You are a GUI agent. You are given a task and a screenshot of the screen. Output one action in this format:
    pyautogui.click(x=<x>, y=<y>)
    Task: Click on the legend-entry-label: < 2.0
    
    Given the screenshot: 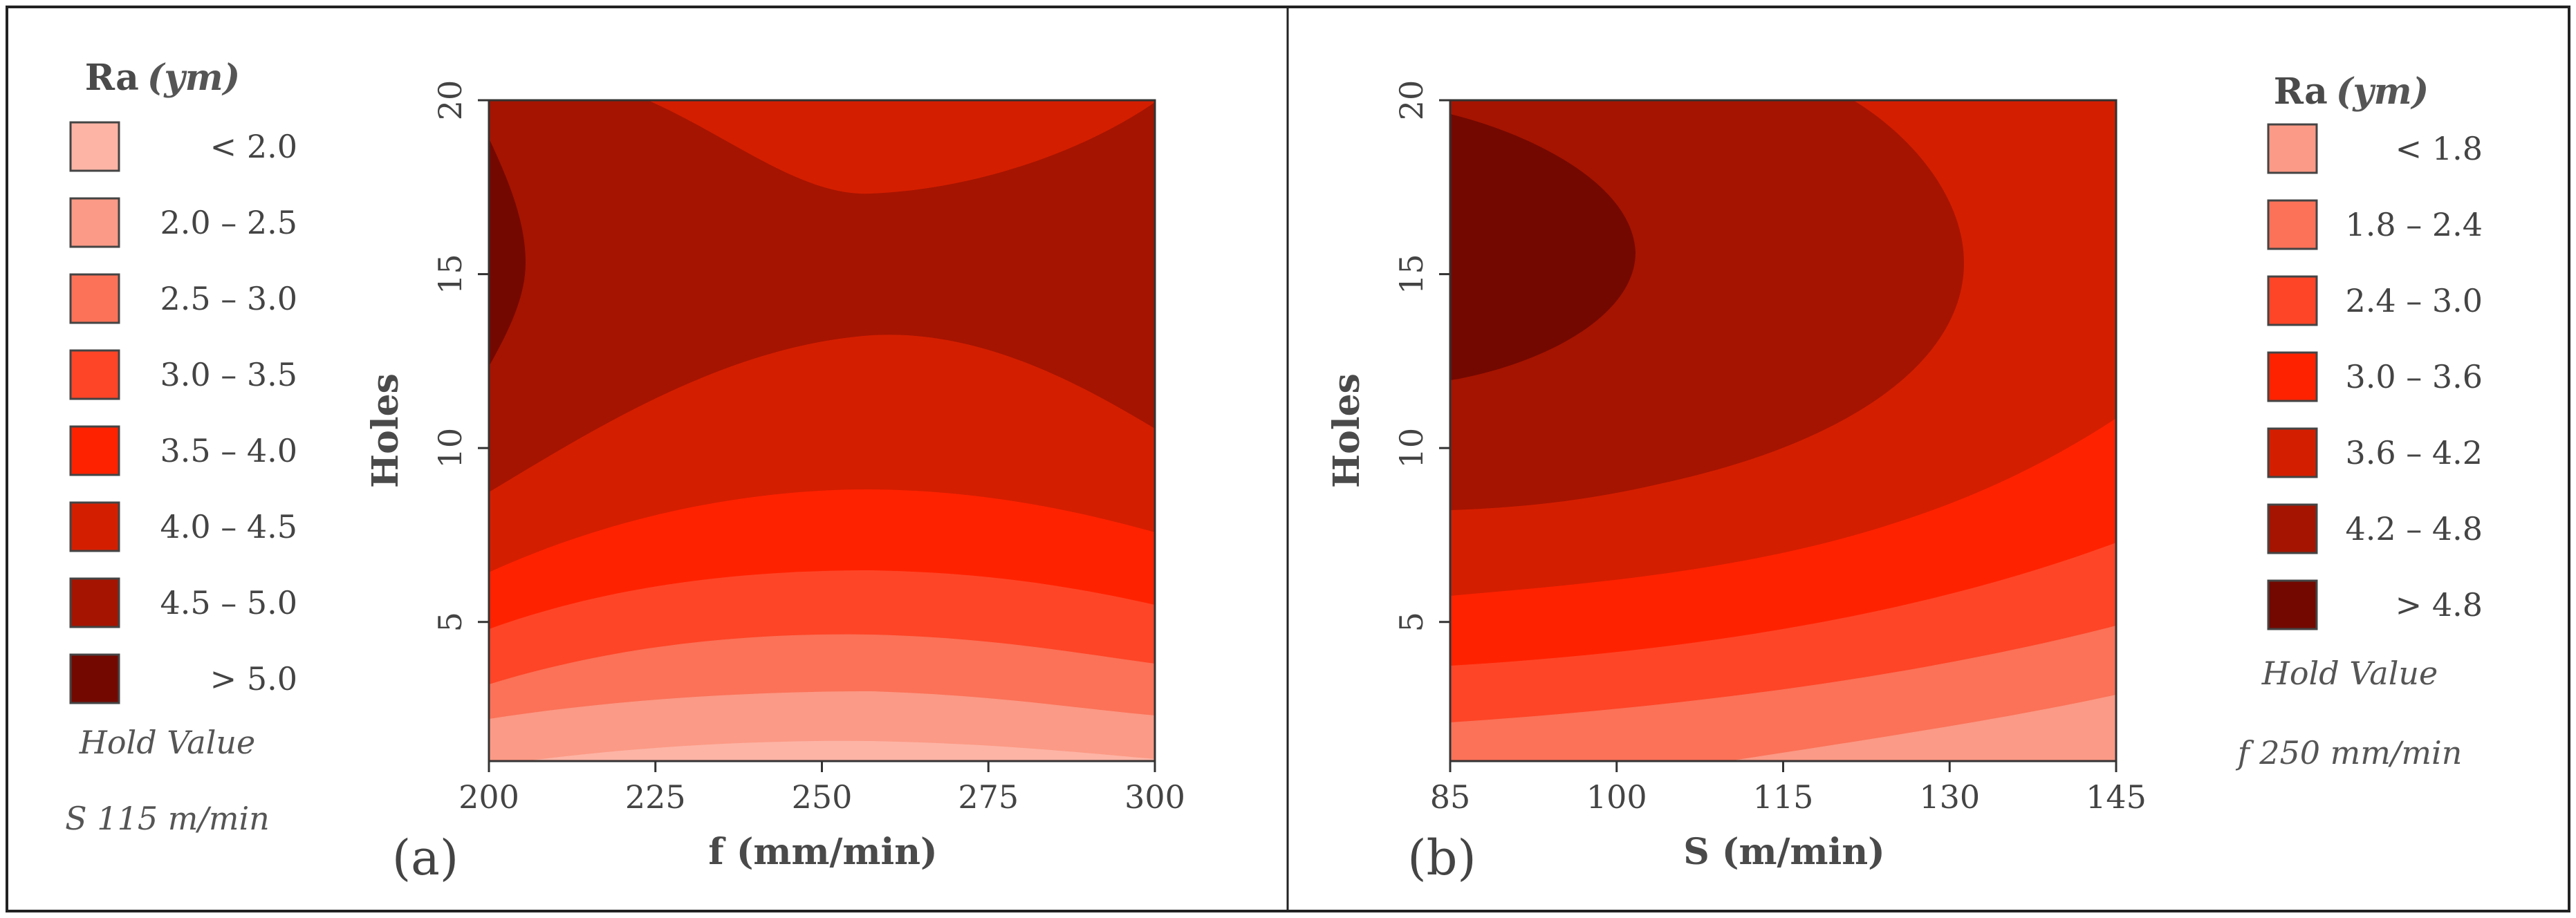 What is the action you would take?
    pyautogui.click(x=253, y=146)
    